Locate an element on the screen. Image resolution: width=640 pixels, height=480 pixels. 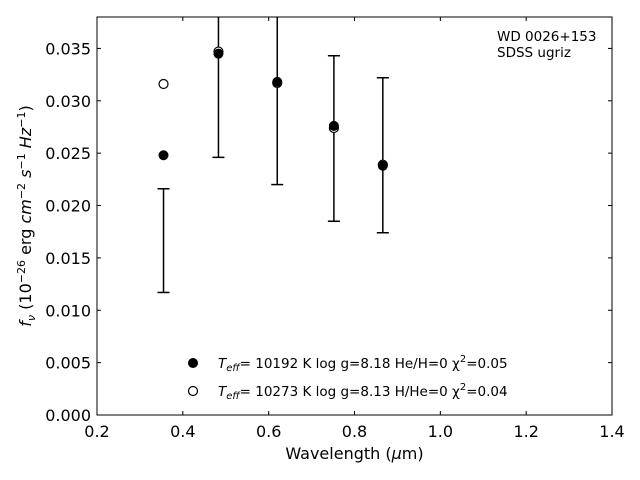
x-tick-label: 0.2 is located at coordinates (96, 431).